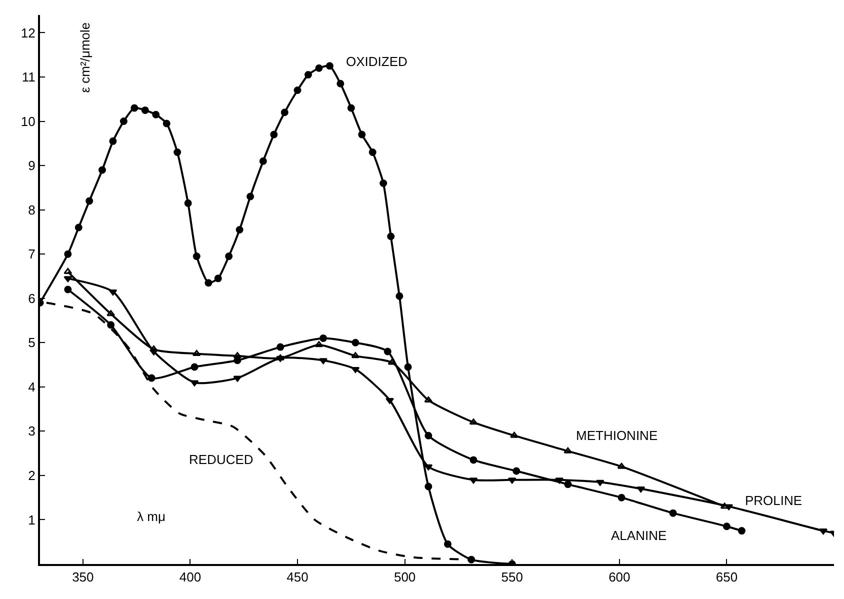  Describe the element at coordinates (32, 166) in the screenshot. I see `y-tick-label: 9` at that location.